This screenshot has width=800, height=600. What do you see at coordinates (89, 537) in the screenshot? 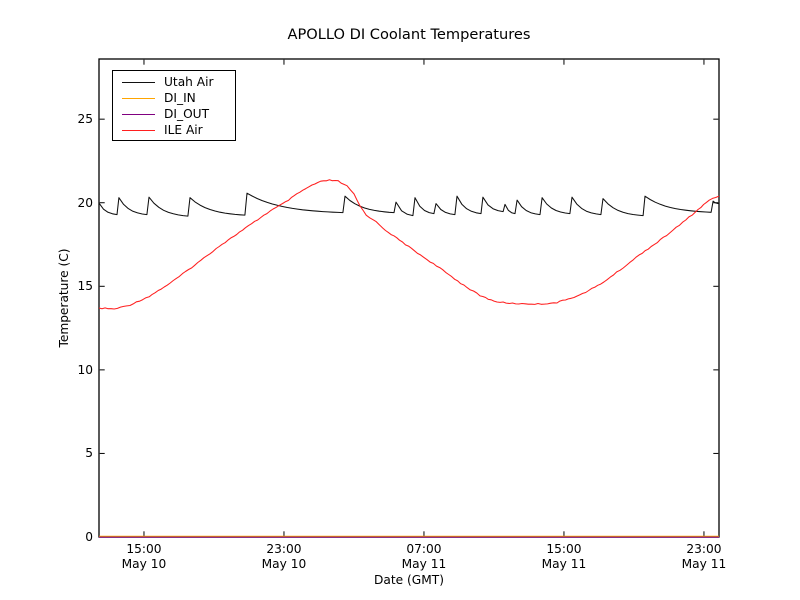
I see `y-tick-label: 0` at bounding box center [89, 537].